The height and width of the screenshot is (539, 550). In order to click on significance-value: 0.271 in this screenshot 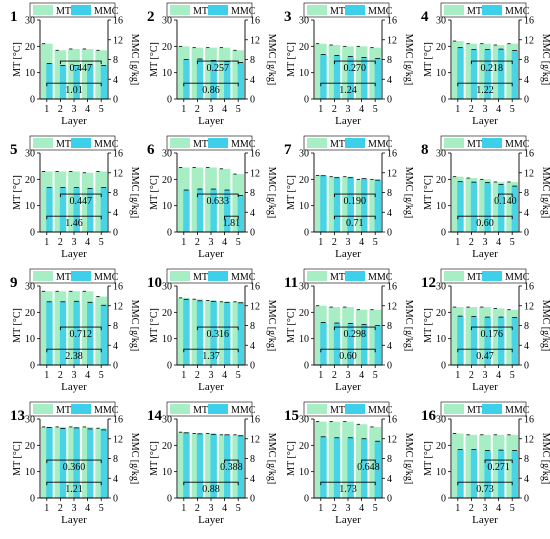, I will do `click(498, 467)`.